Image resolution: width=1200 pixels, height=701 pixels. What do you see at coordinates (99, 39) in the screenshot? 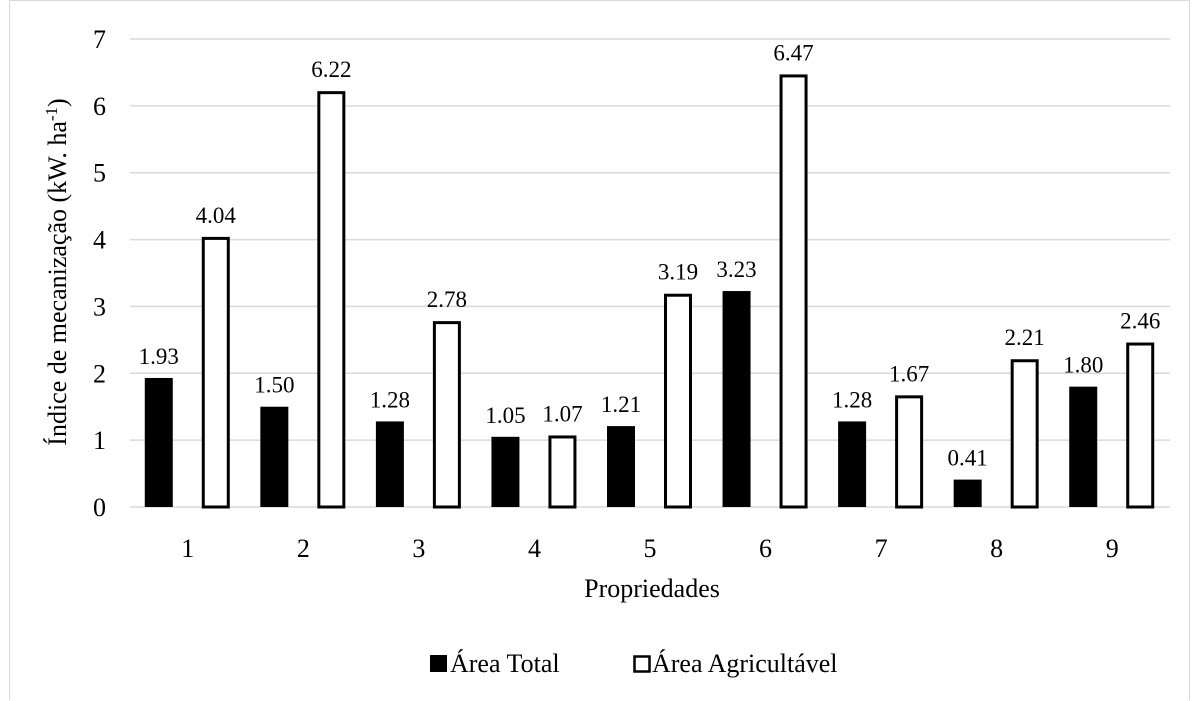
I see `y-tick-label: 7` at bounding box center [99, 39].